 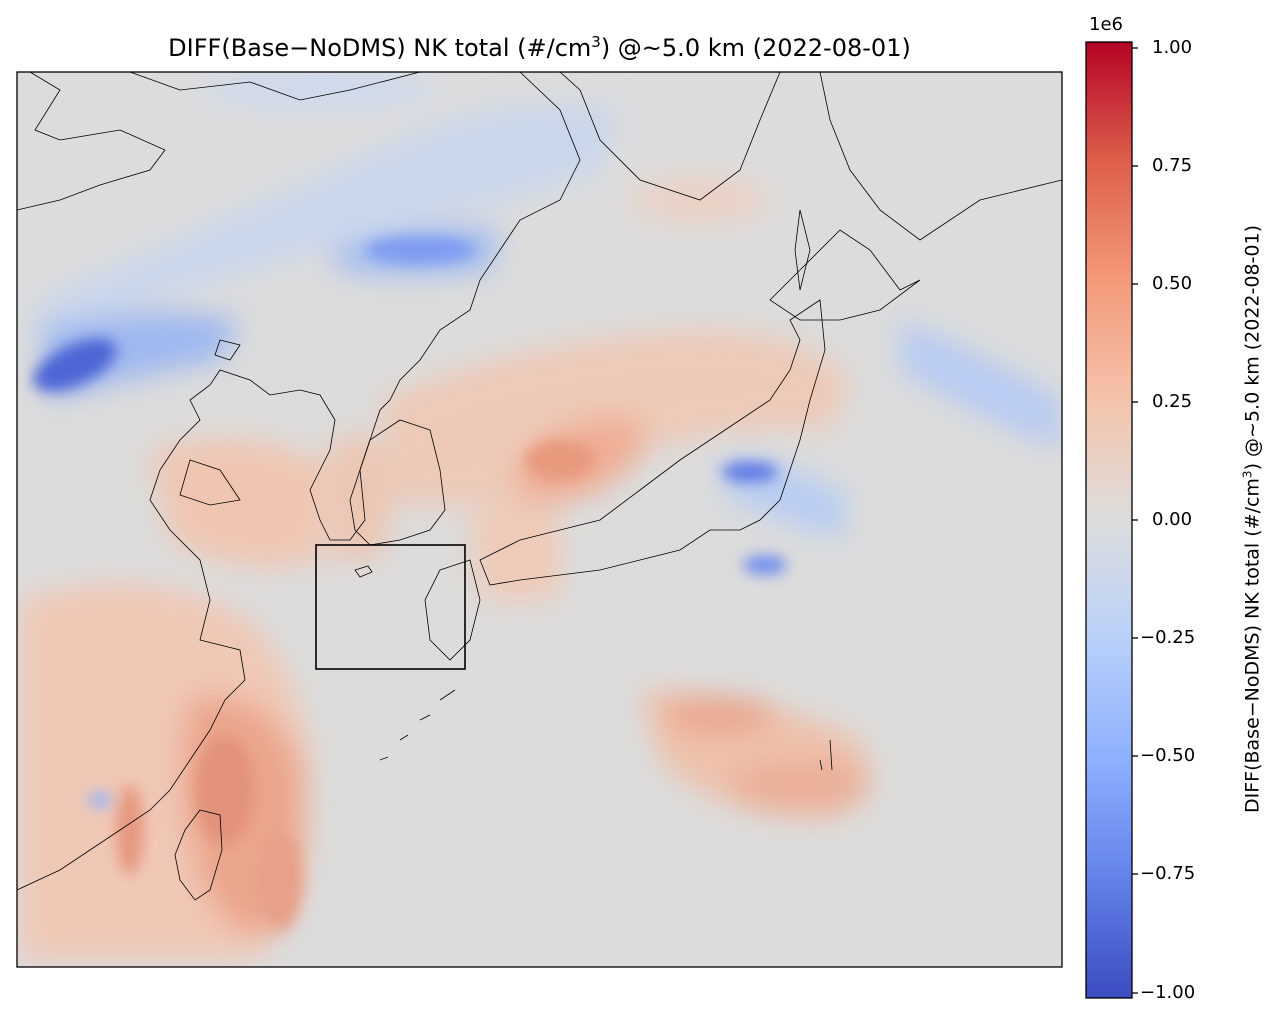 I want to click on colorbar-tick-label: −1.00, so click(x=1168, y=992).